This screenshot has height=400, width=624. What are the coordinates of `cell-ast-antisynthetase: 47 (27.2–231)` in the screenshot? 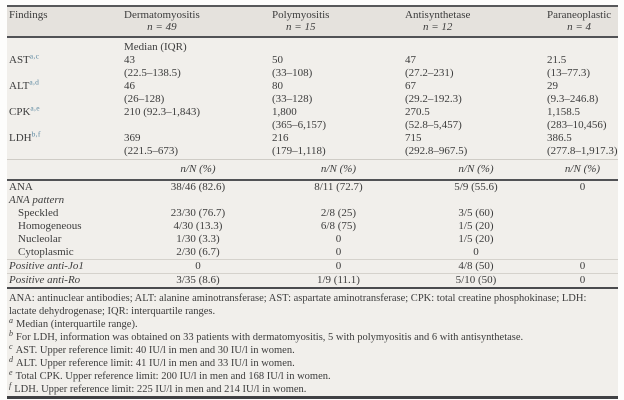 It's located at (476, 67).